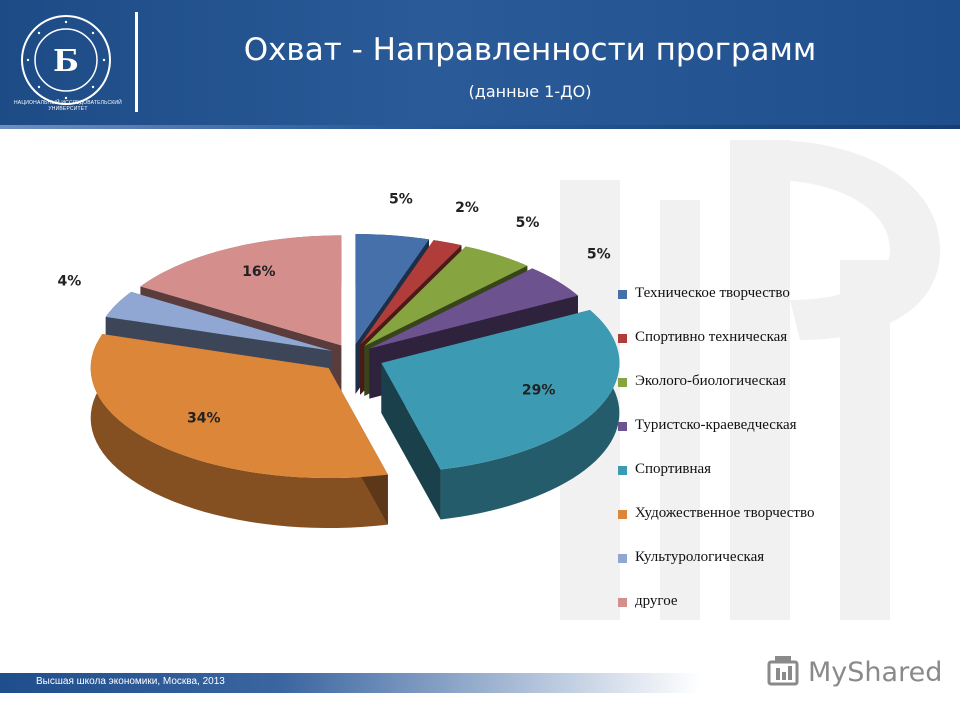 This screenshot has width=960, height=720. Describe the element at coordinates (673, 469) in the screenshot. I see `legend-label: Спортивная` at that location.